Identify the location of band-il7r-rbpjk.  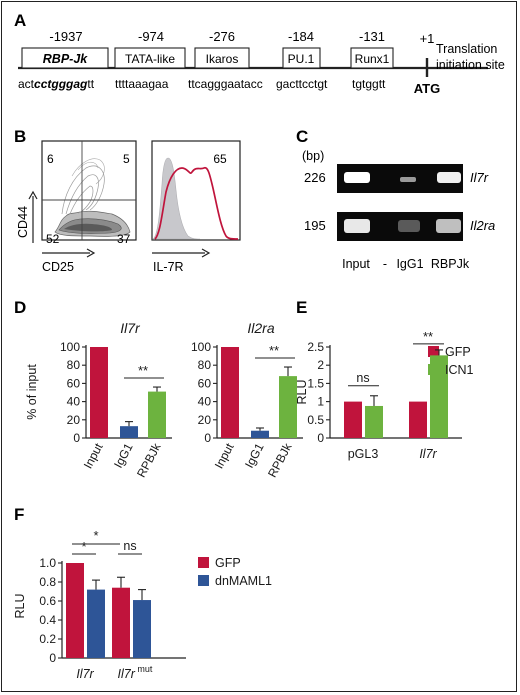
(449, 177).